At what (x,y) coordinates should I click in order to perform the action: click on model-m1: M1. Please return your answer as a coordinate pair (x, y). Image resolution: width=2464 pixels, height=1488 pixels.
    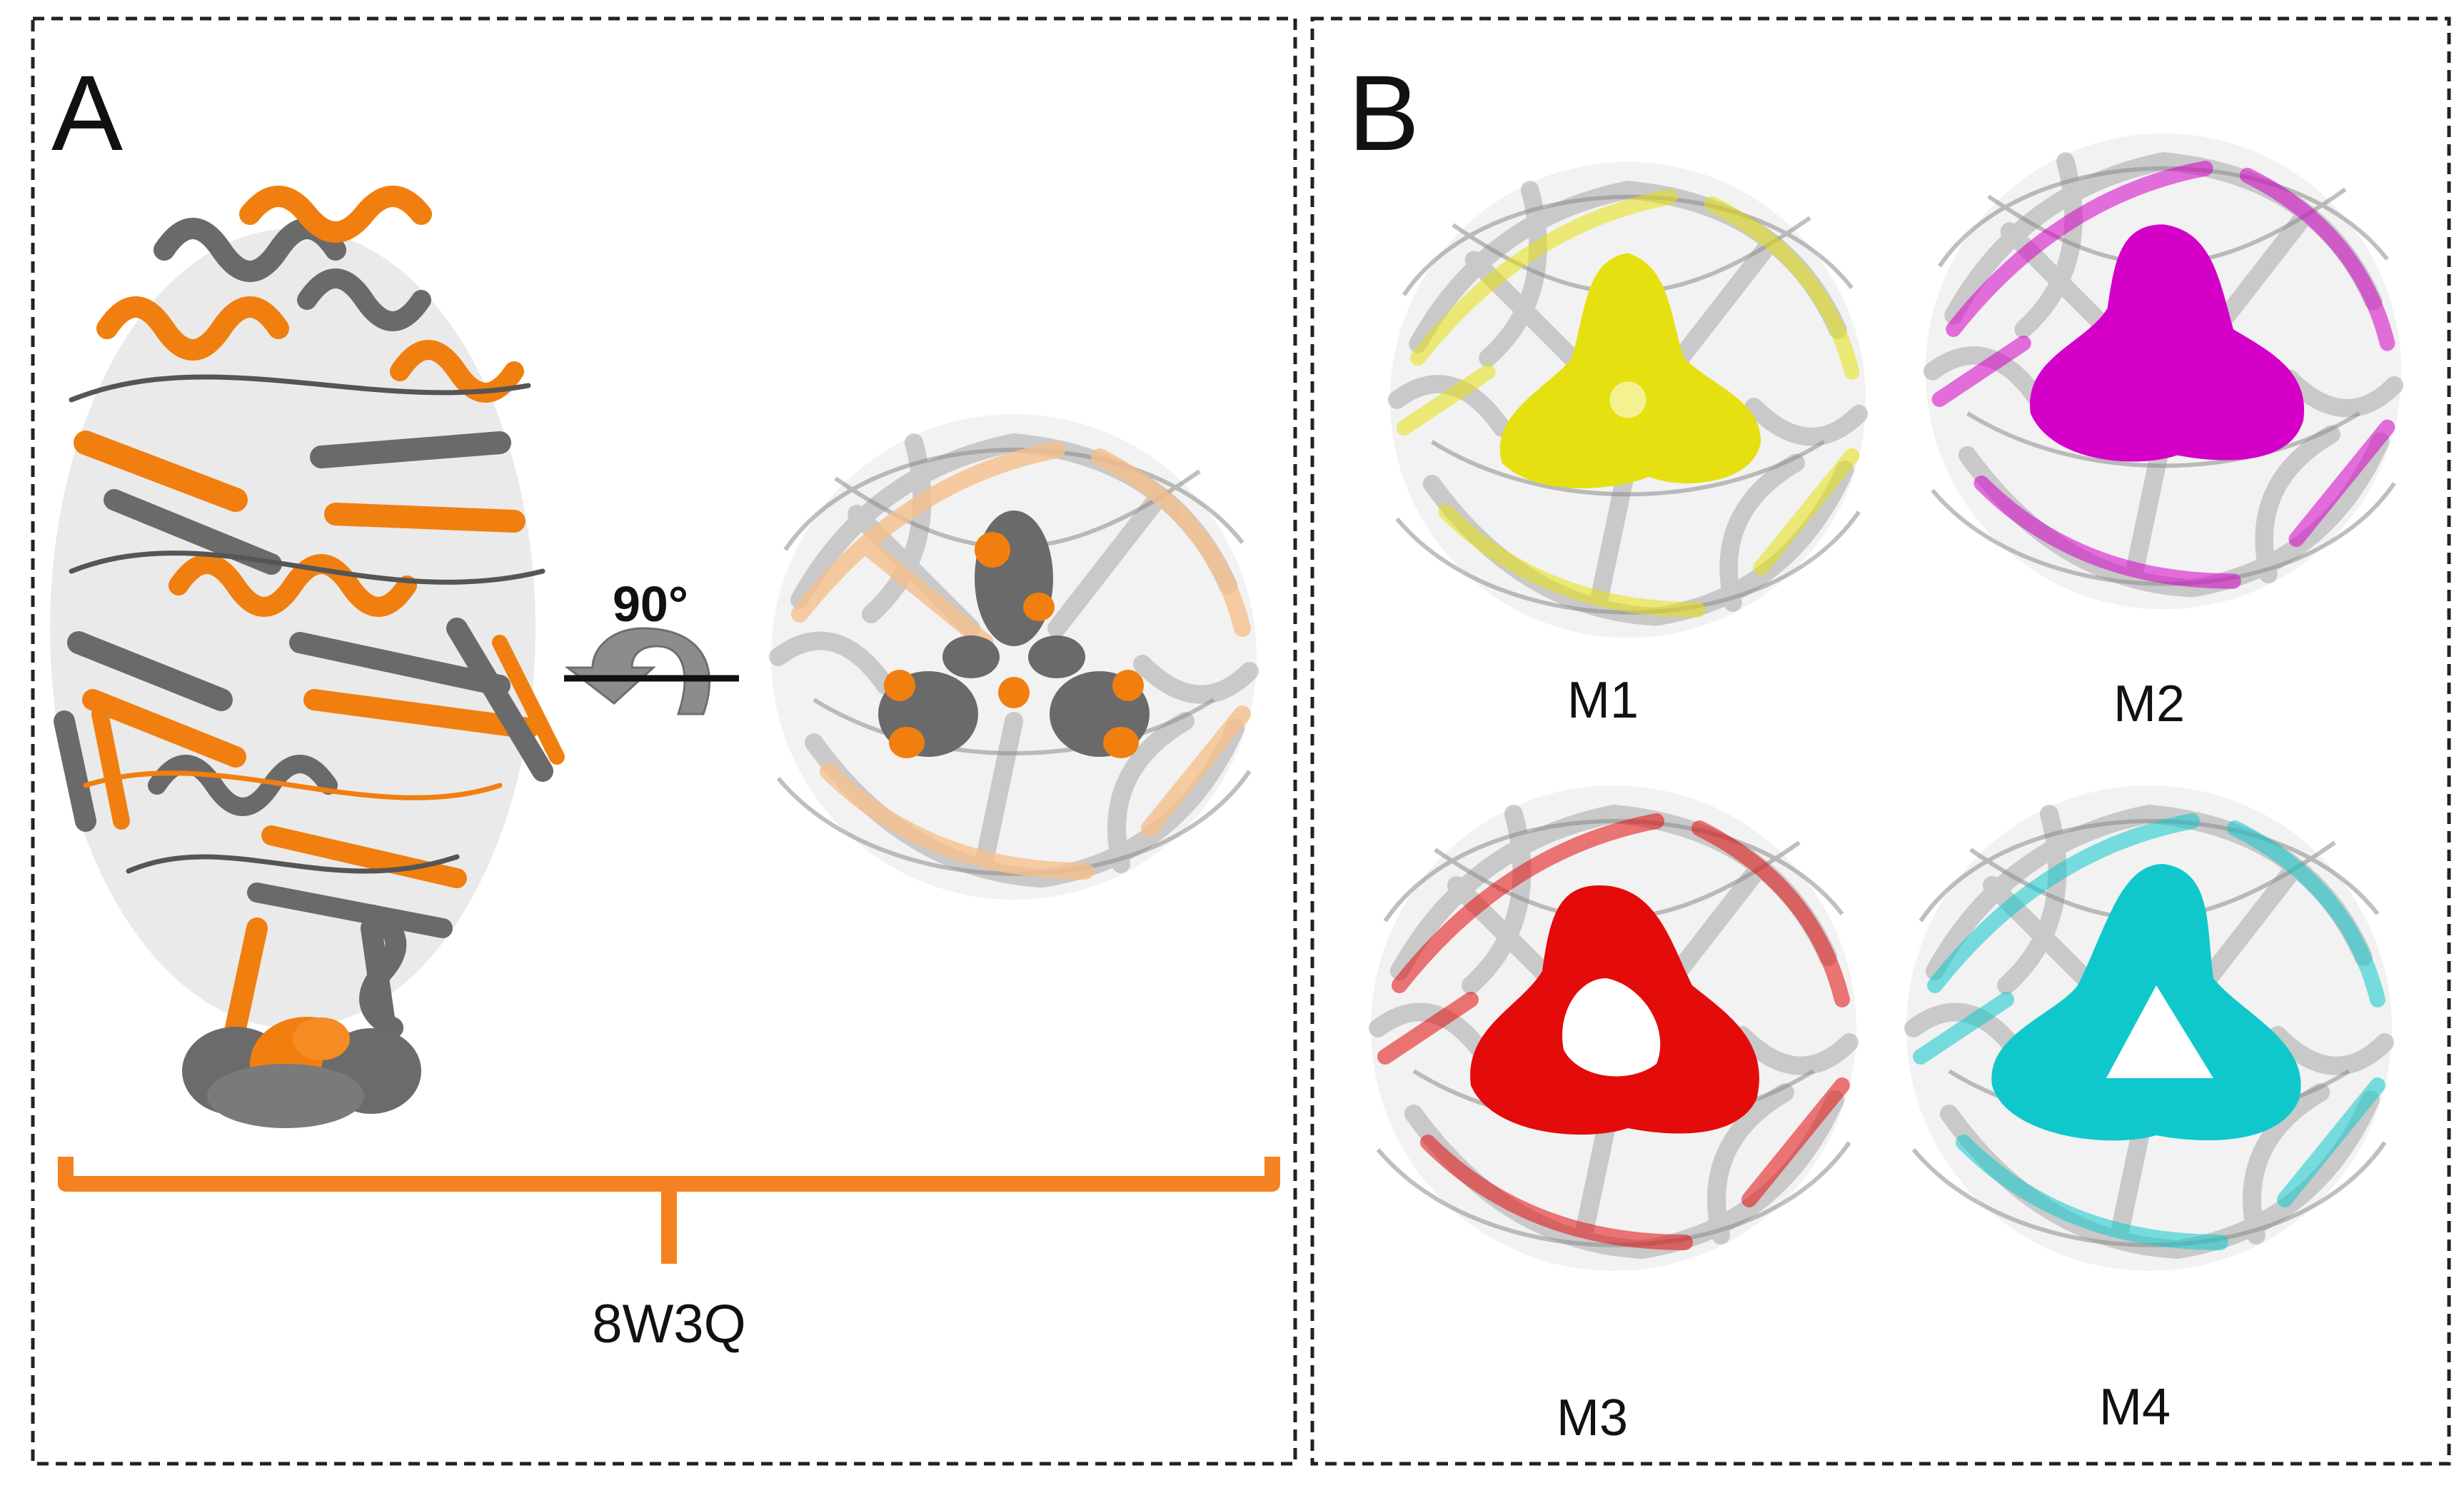
    Looking at the image, I should click on (1628, 445).